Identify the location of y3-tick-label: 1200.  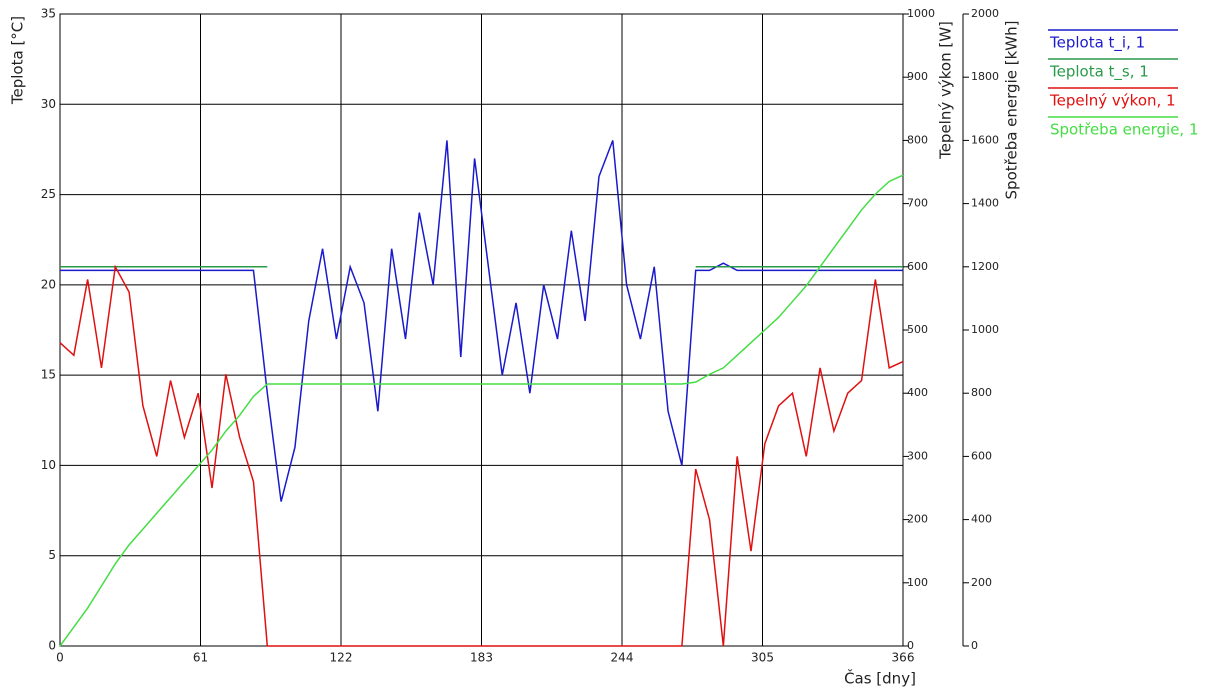
(985, 266).